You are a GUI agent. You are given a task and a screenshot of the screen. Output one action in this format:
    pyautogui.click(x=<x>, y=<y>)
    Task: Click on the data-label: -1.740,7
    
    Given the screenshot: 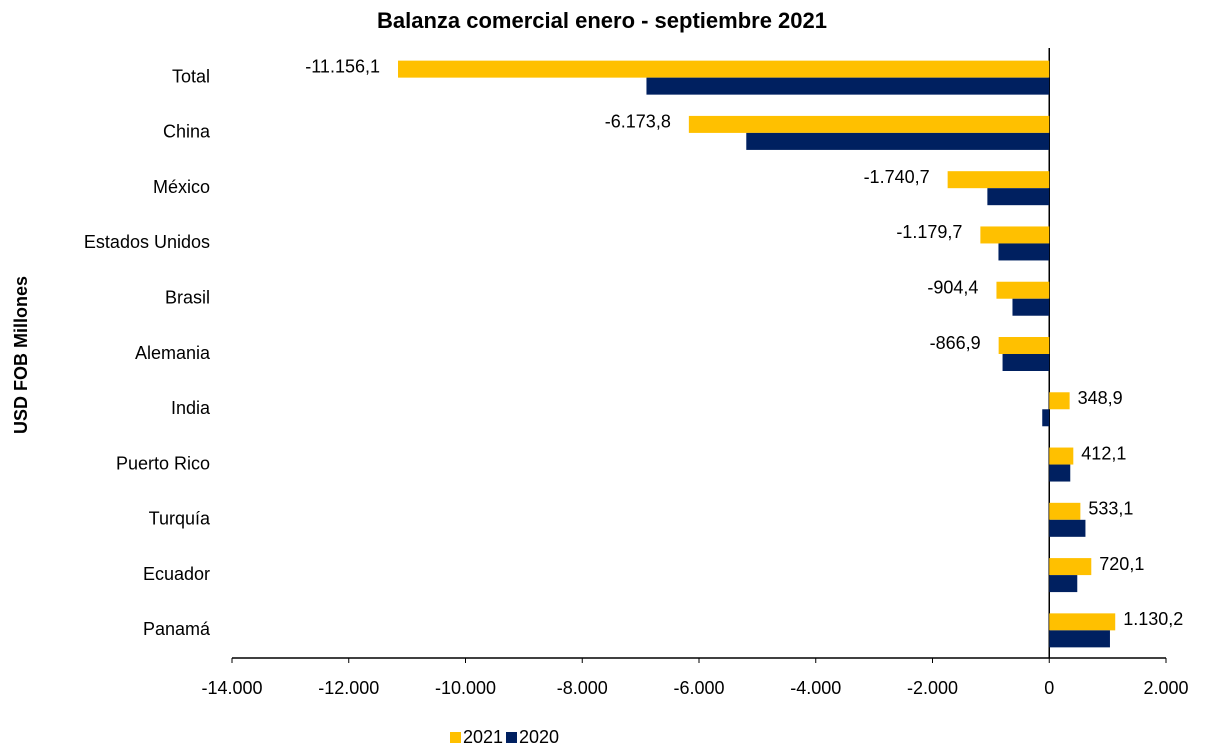 What is the action you would take?
    pyautogui.click(x=897, y=177)
    